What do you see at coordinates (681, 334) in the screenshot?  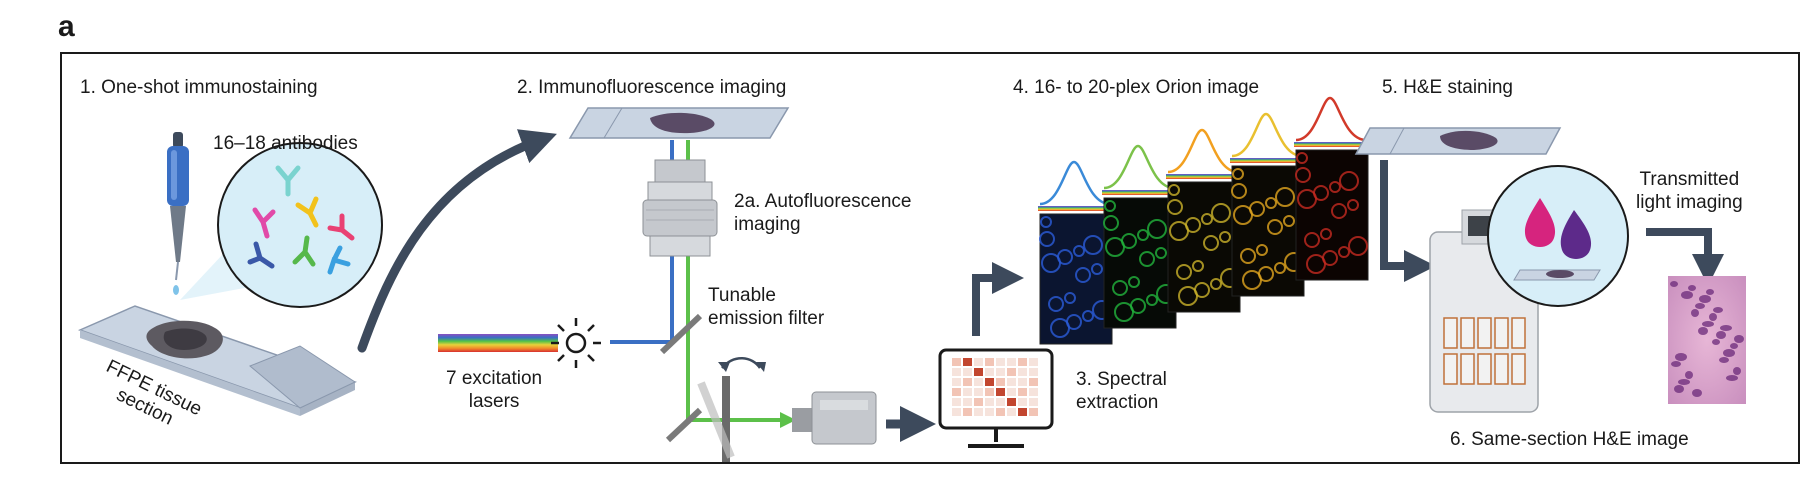 I see `dichroic-mirror-icon` at bounding box center [681, 334].